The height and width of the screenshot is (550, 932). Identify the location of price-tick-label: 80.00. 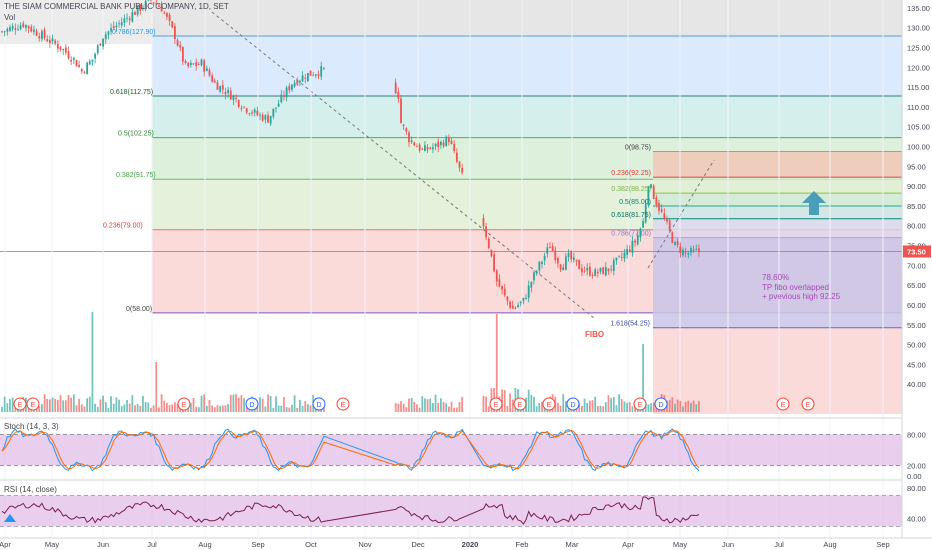
(916, 226).